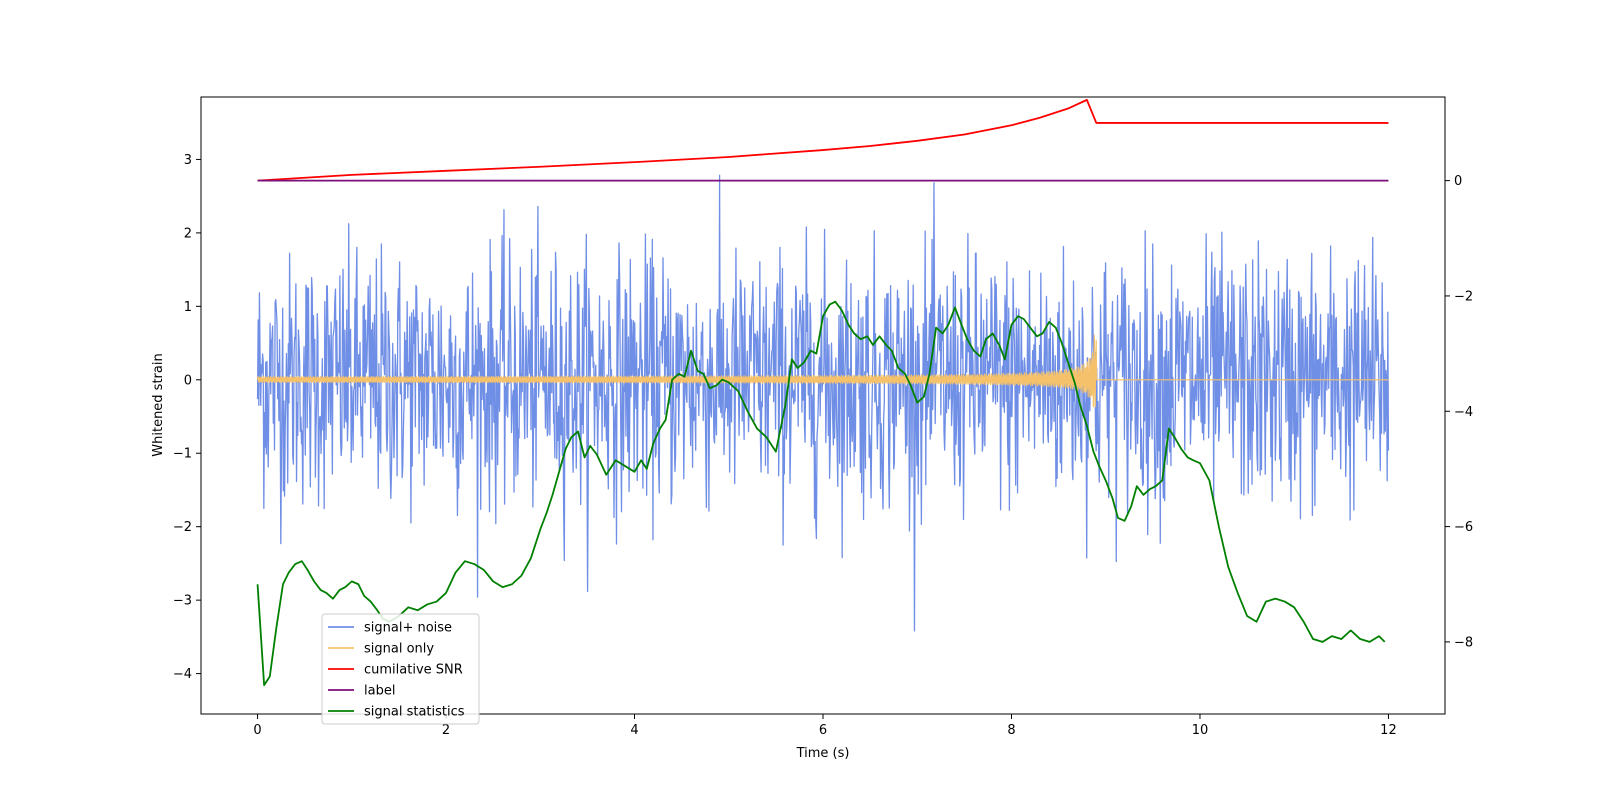 This screenshot has width=1600, height=800. Describe the element at coordinates (1463, 412) in the screenshot. I see `y2-tick-label: −4` at that location.